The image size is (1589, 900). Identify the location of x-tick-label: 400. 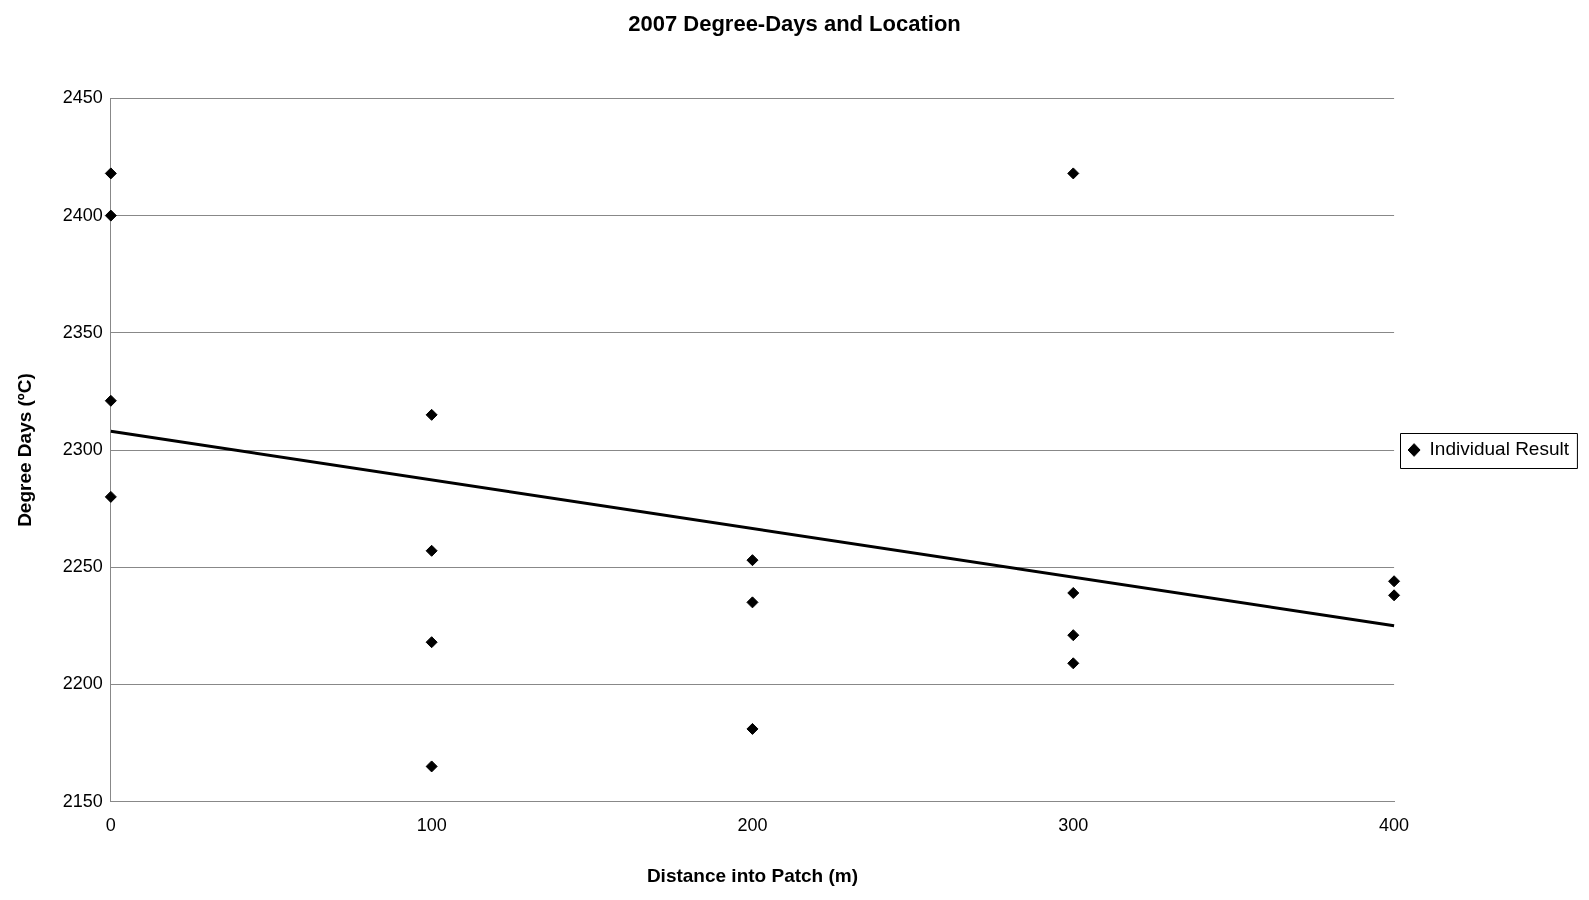
(1394, 825).